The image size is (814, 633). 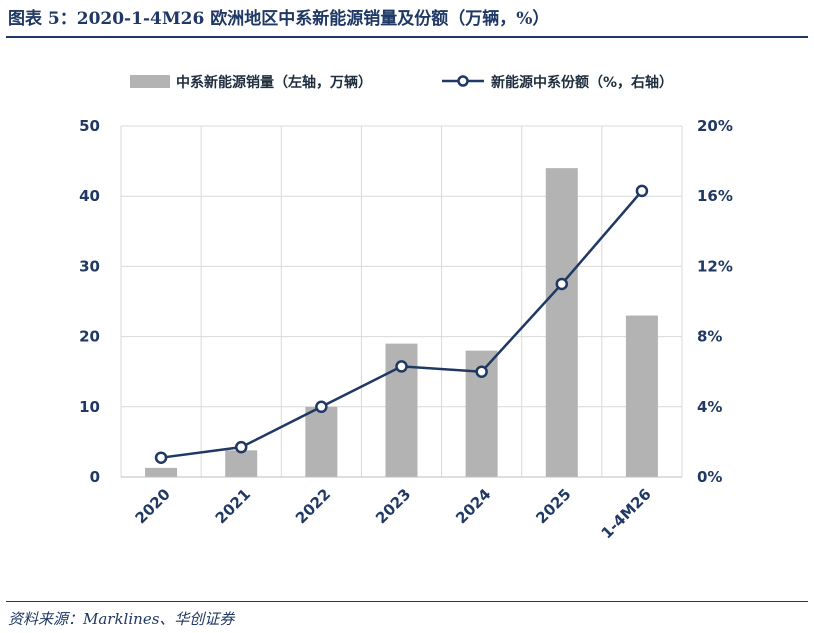 I want to click on x-axis-tick-label: 2024, so click(x=473, y=506).